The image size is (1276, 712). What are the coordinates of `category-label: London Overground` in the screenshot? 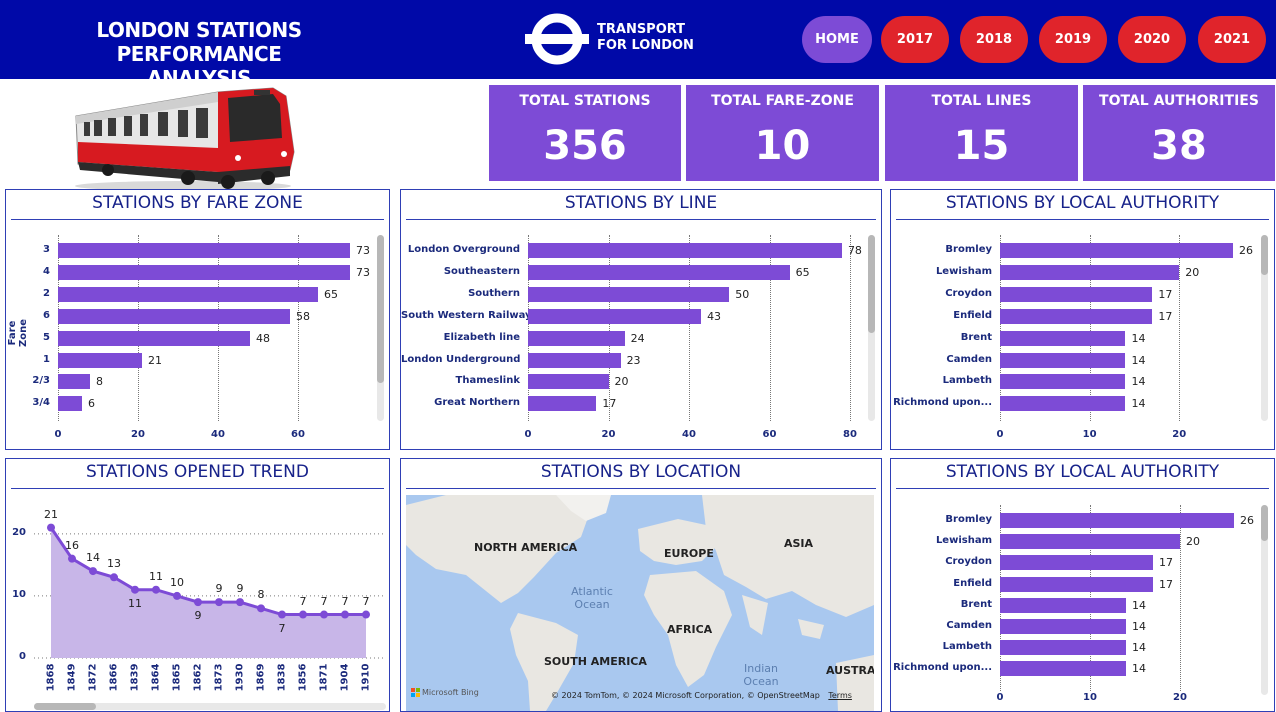 It's located at (463, 249).